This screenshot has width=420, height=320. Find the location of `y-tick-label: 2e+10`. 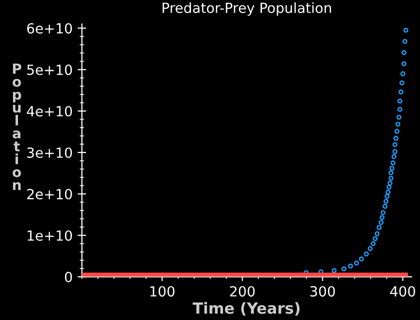

y-tick-label: 2e+10 is located at coordinates (49, 194).